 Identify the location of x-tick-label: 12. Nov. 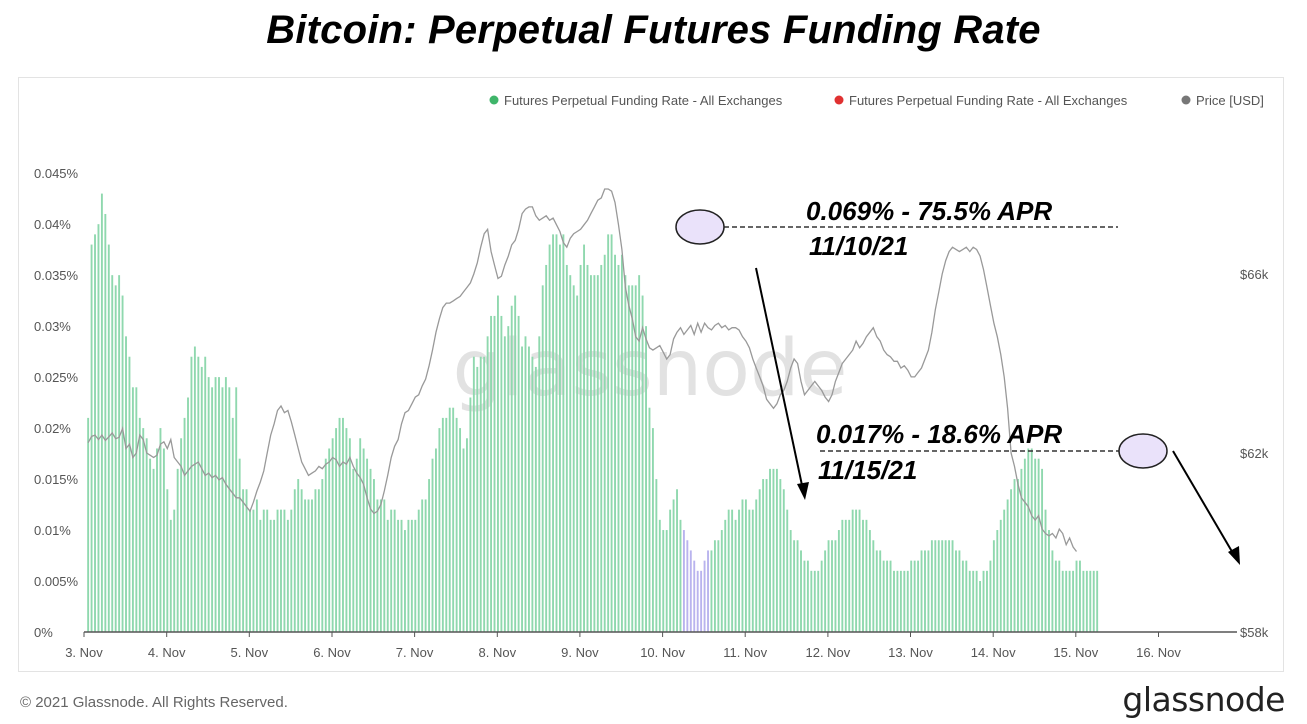
(827, 652).